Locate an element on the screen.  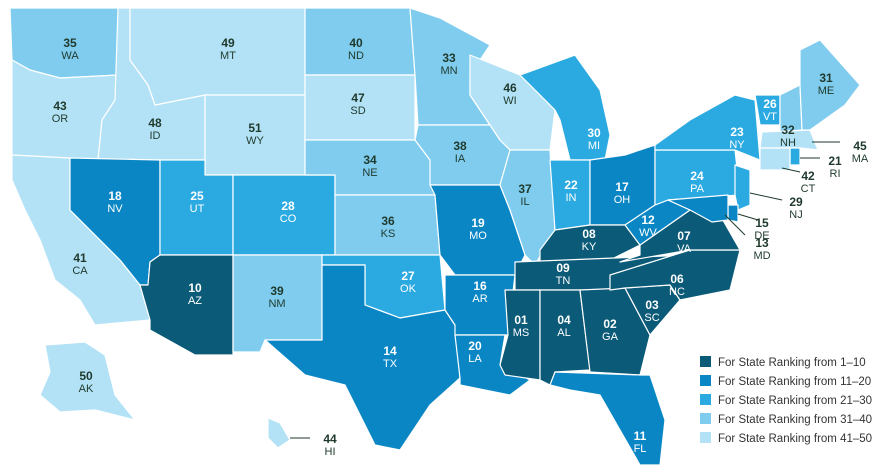
state-abbr-ND: ND is located at coordinates (356, 56).